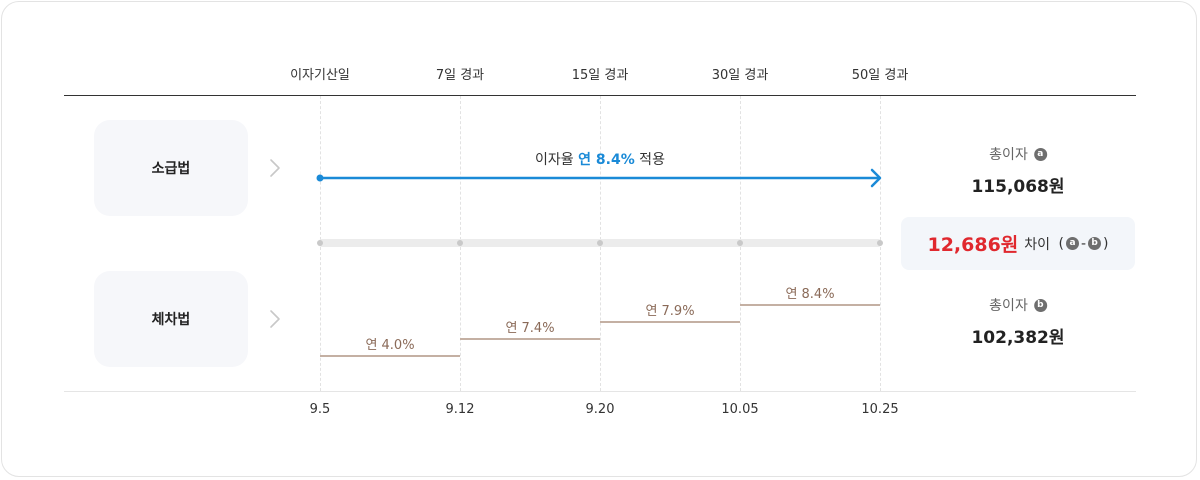 The height and width of the screenshot is (480, 1200). I want to click on date-label: 10.05, so click(740, 409).